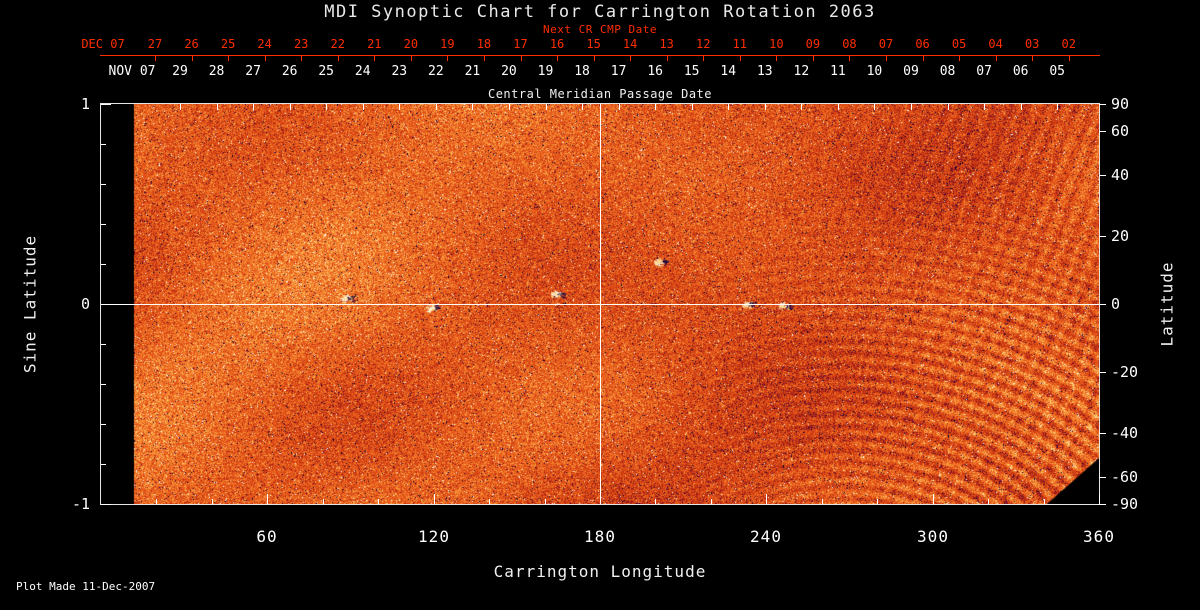 The width and height of the screenshot is (1200, 610). Describe the element at coordinates (1120, 236) in the screenshot. I see `latitude-tick-label: 20` at that location.